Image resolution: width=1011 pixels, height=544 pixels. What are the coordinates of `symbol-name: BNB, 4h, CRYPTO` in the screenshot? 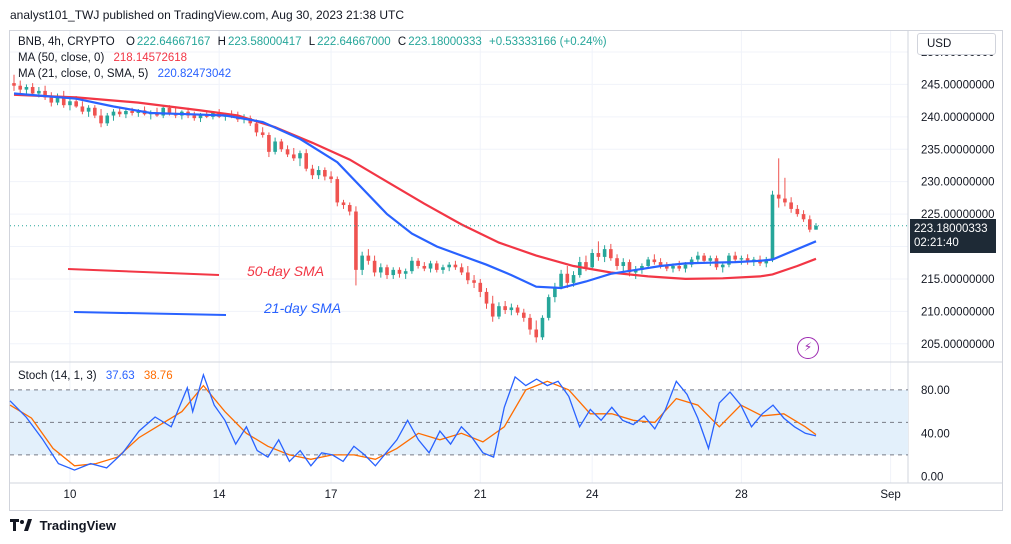 It's located at (66, 42).